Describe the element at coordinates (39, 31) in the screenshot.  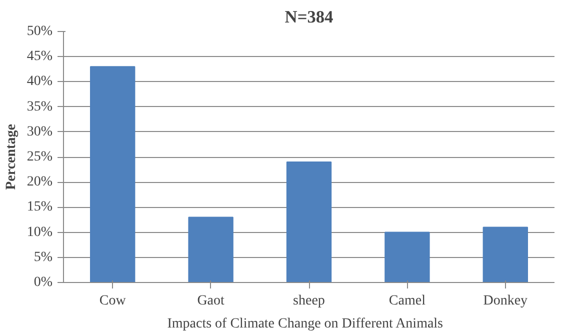
I see `y-tick-label: 50%` at that location.